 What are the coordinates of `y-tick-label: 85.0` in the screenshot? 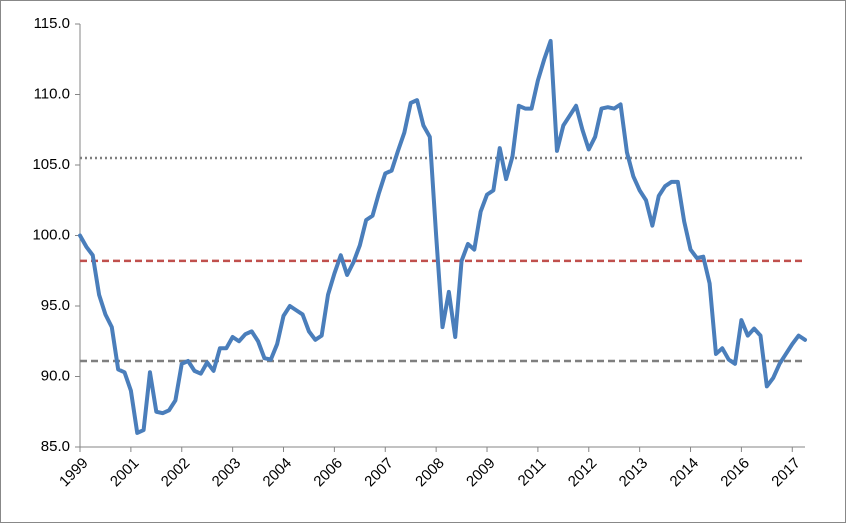 It's located at (55, 446).